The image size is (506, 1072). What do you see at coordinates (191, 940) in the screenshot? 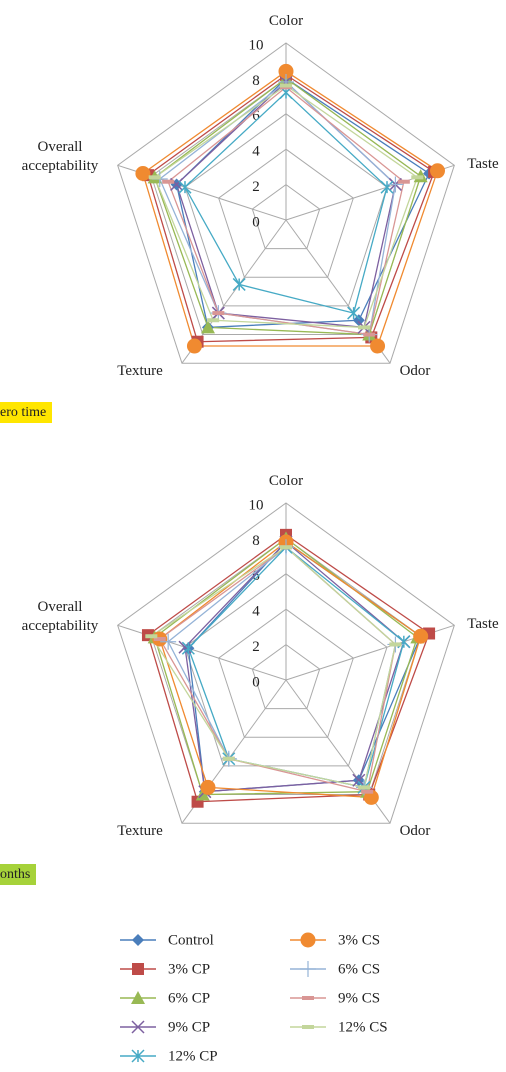
I see `legend-label: Control` at bounding box center [191, 940].